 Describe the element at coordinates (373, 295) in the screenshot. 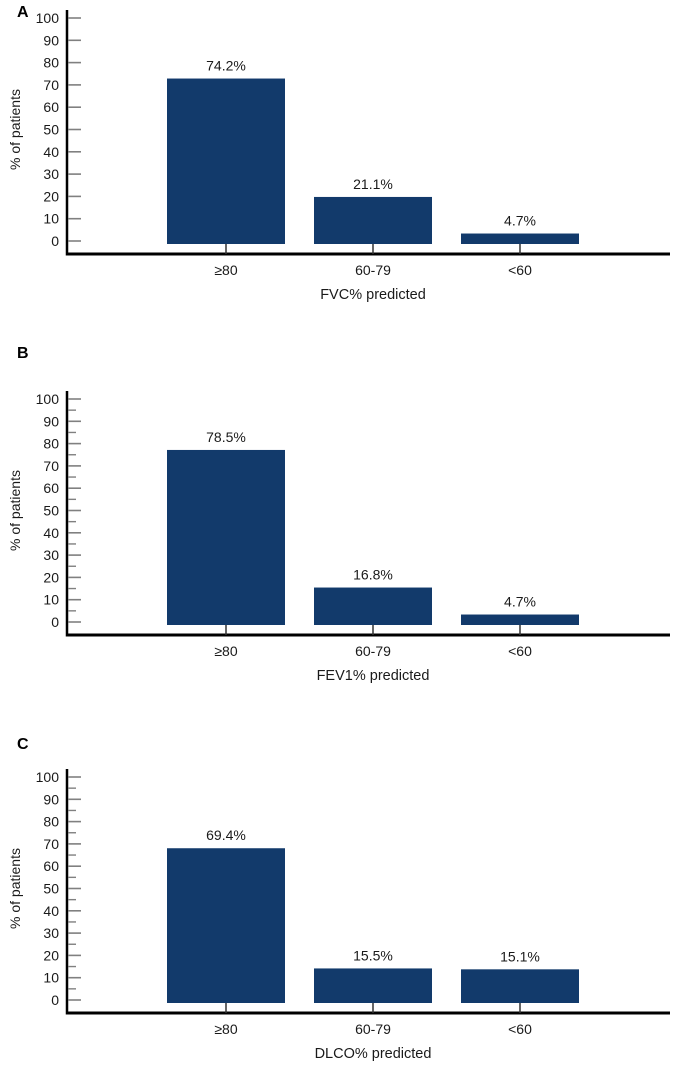

I see `x-axis-title: FVC% predicted` at that location.